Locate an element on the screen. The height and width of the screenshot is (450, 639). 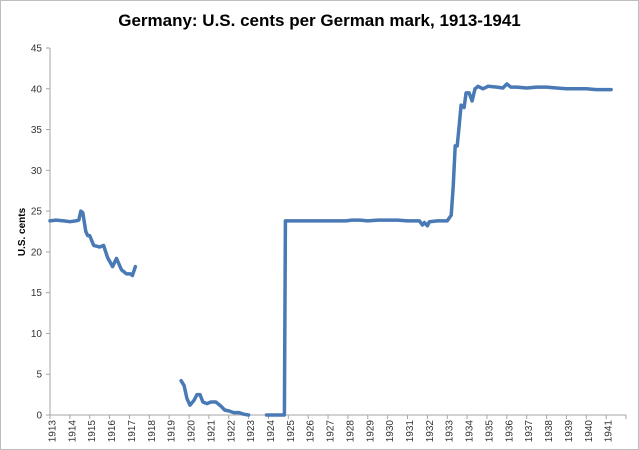
x-tick-label: 1917 is located at coordinates (132, 431).